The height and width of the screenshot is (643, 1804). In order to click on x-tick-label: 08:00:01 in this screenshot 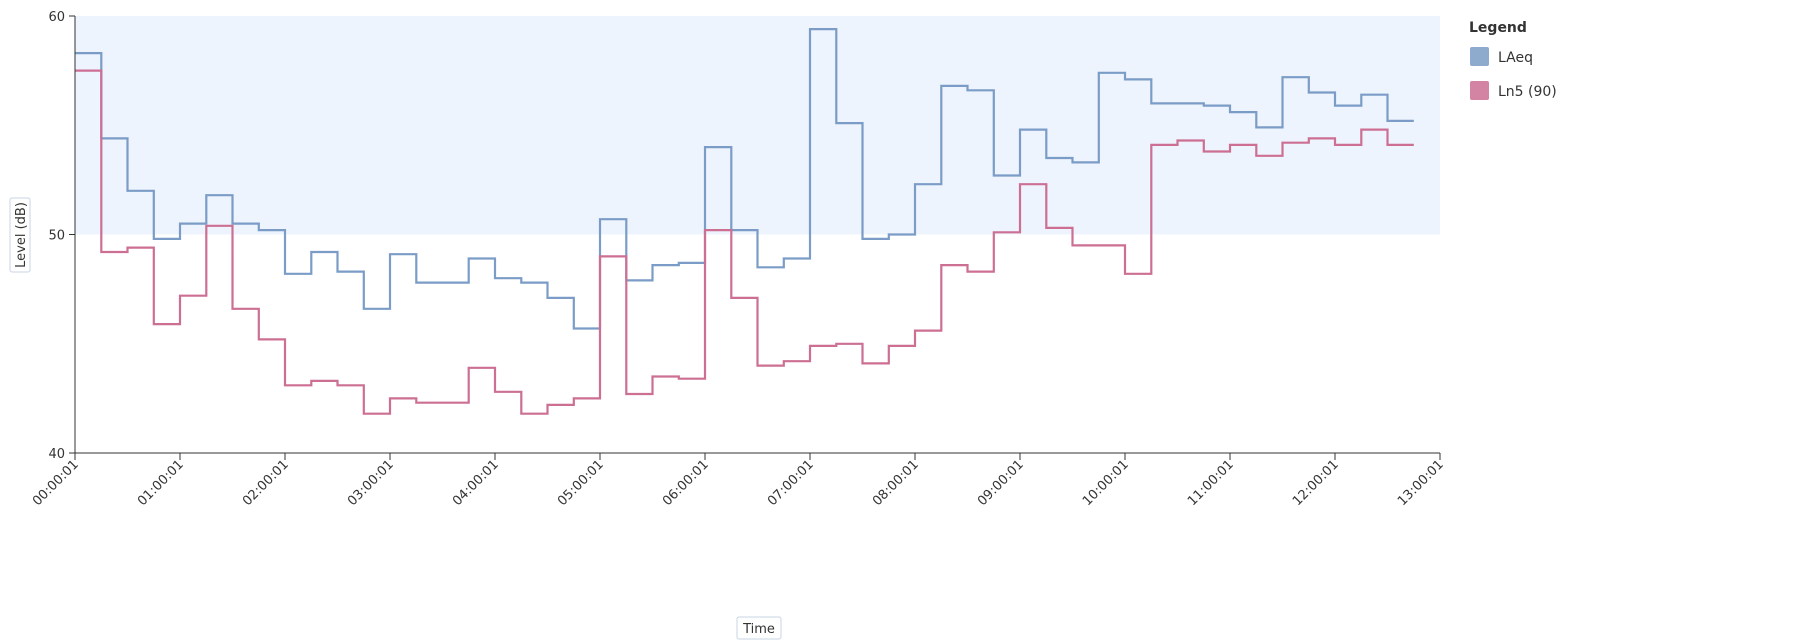, I will do `click(896, 483)`.